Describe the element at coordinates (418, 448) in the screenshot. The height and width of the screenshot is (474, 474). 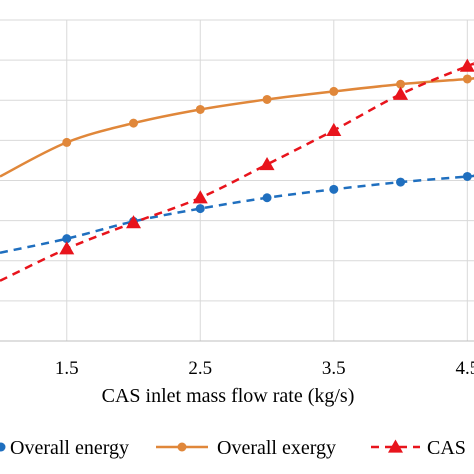
I see `legend-item: CAS` at that location.